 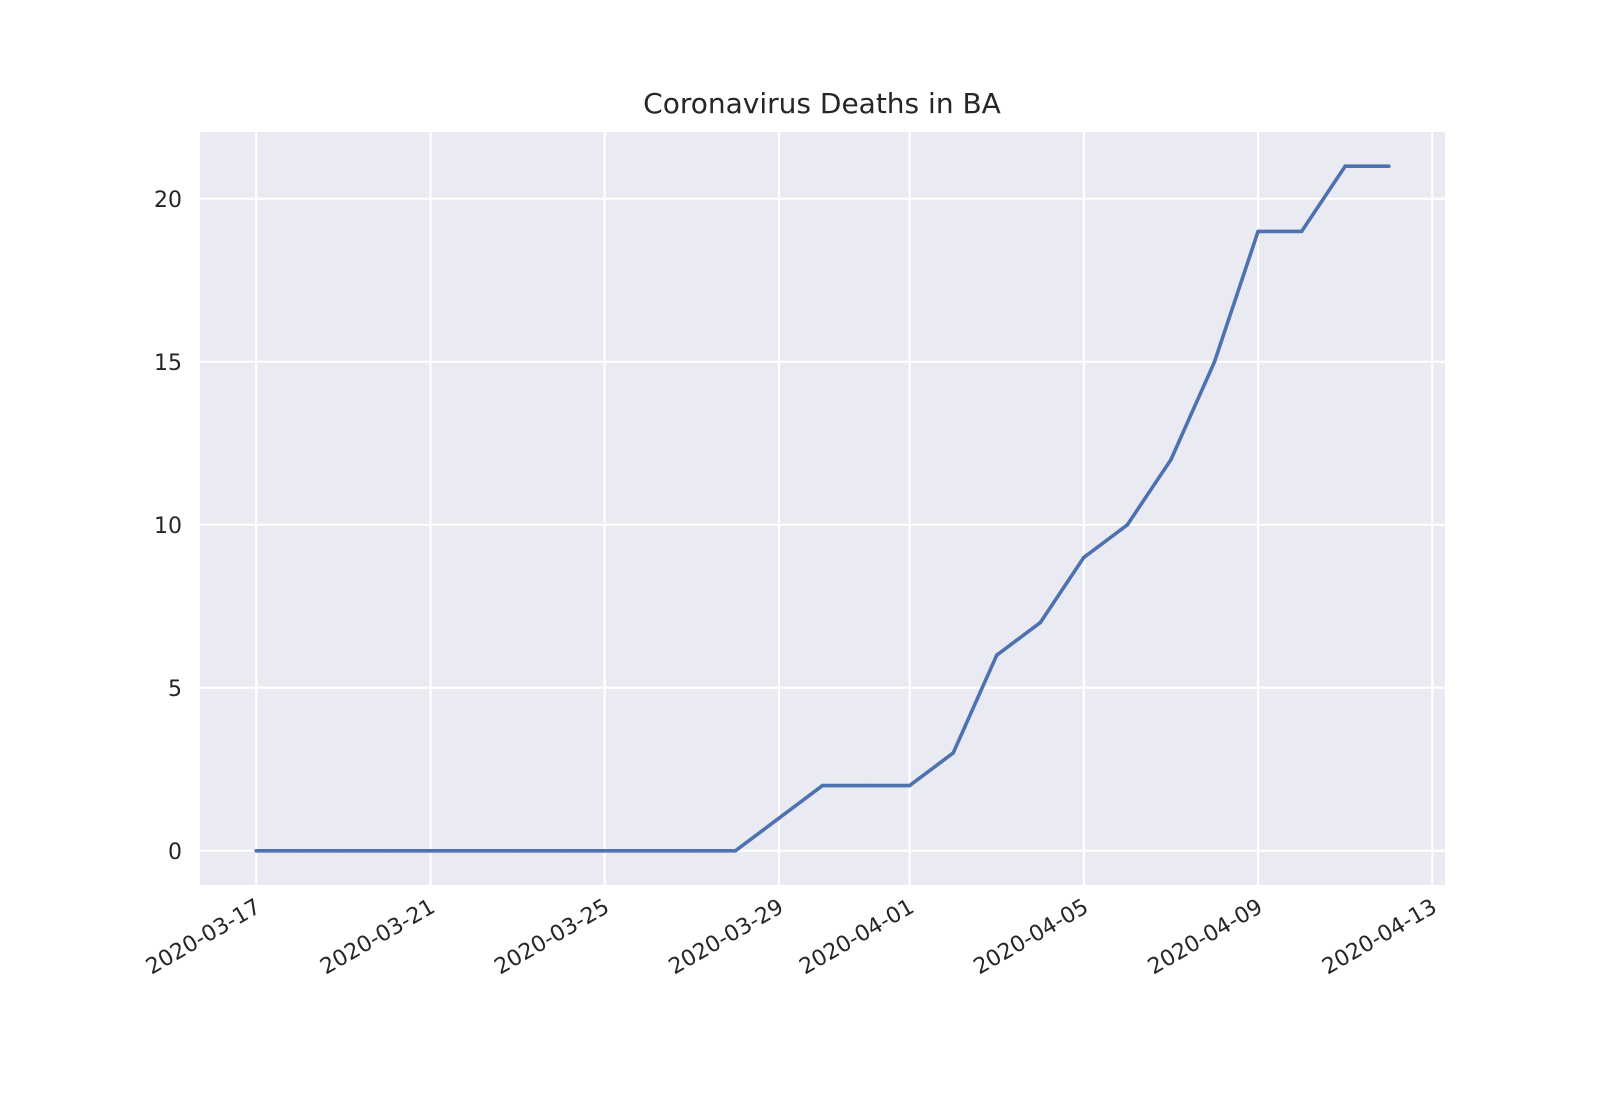 I want to click on x-tick-label: 2020-04-09, so click(x=1205, y=938).